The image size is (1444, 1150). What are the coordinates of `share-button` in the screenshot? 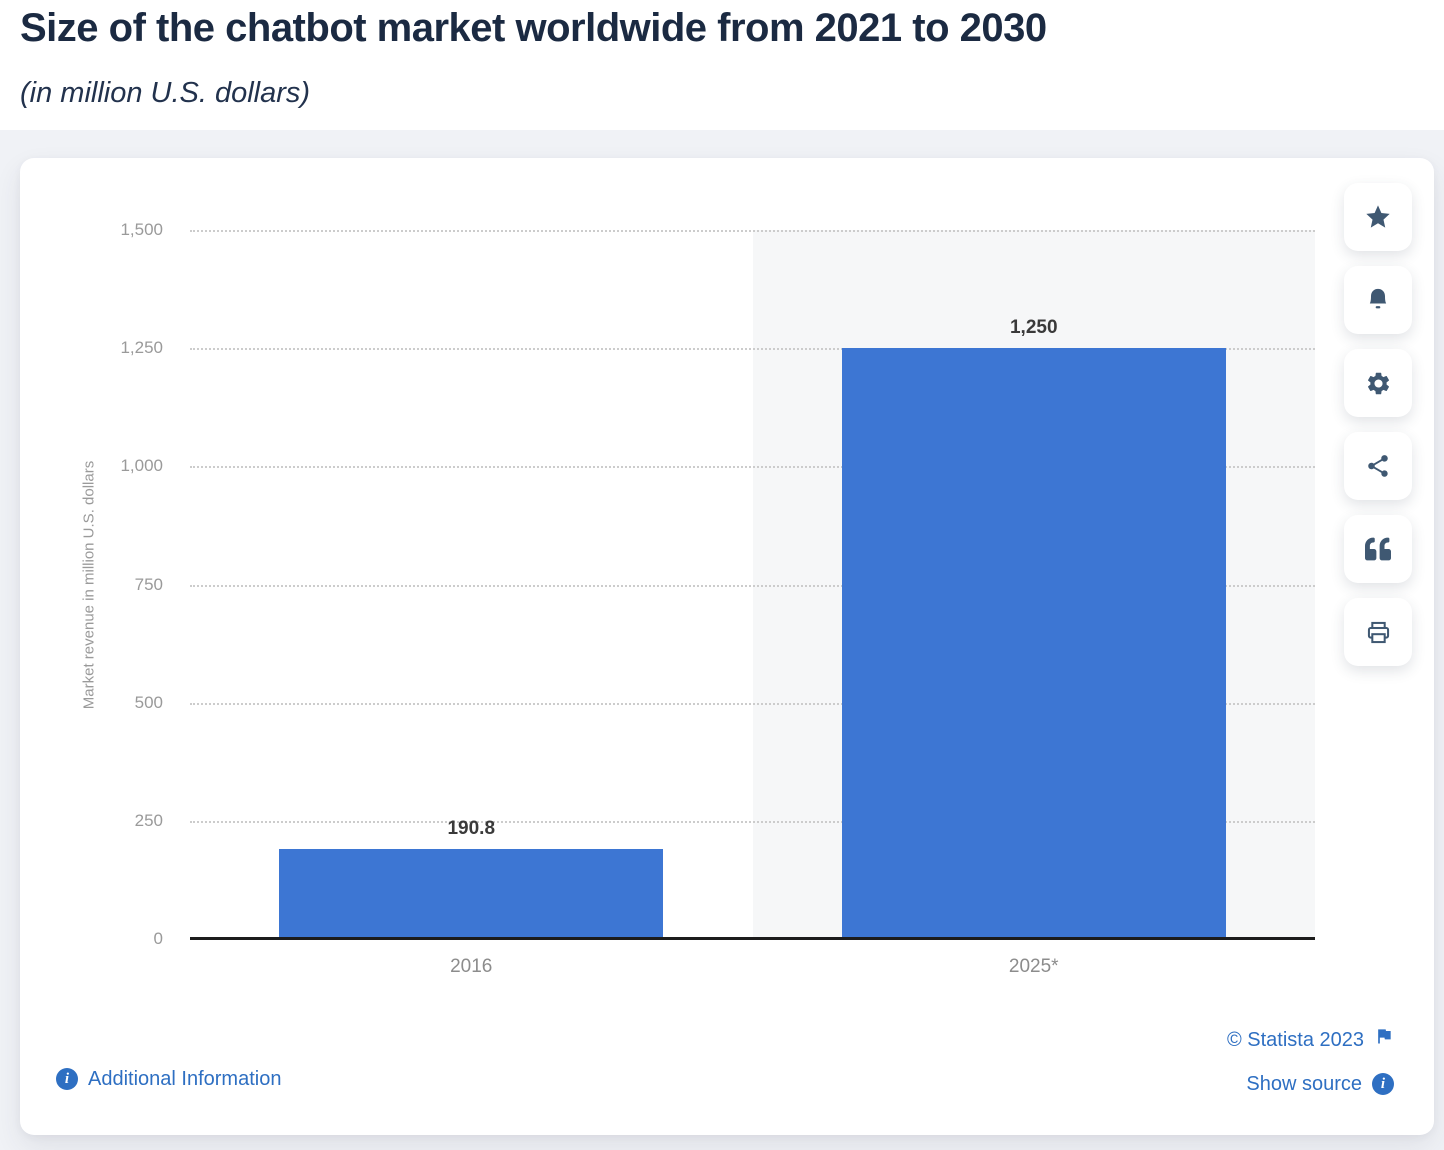 It's located at (1378, 466).